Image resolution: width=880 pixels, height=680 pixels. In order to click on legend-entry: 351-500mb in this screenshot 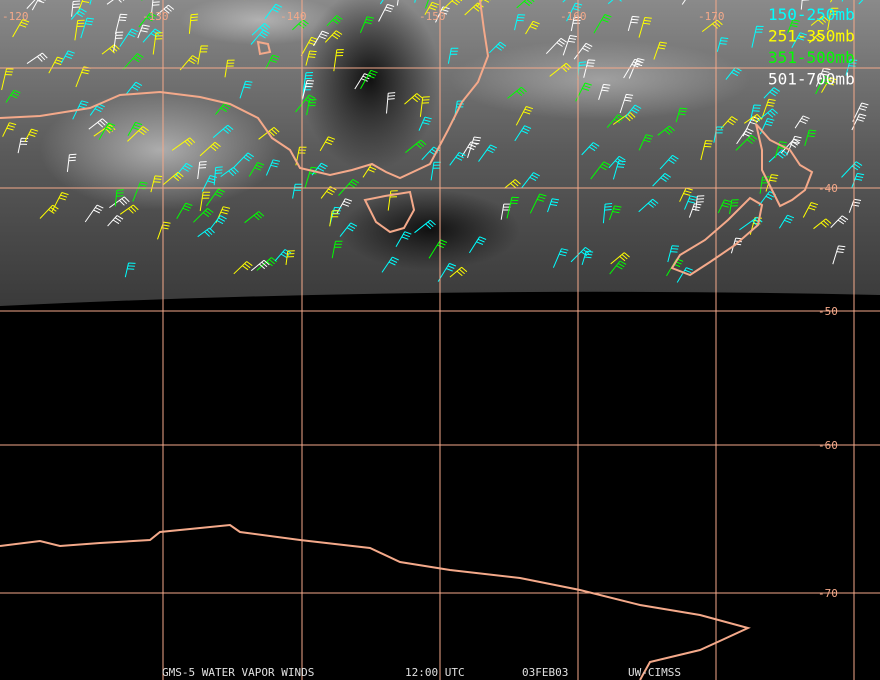, I will do `click(811, 57)`.